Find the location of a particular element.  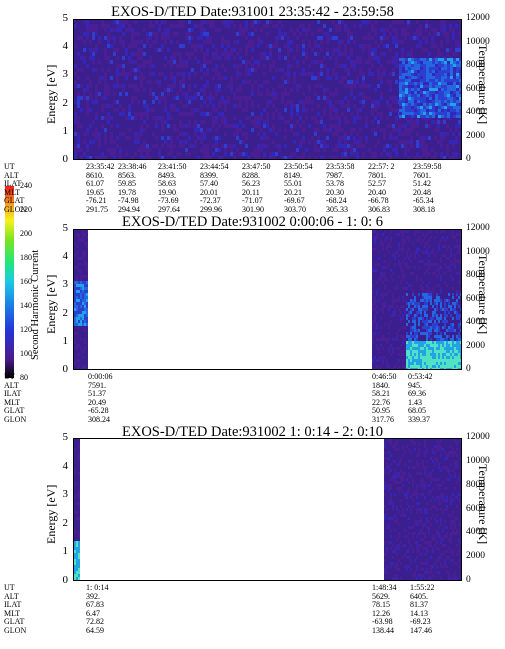

colorbar-tick-label: 160 is located at coordinates (26, 281).